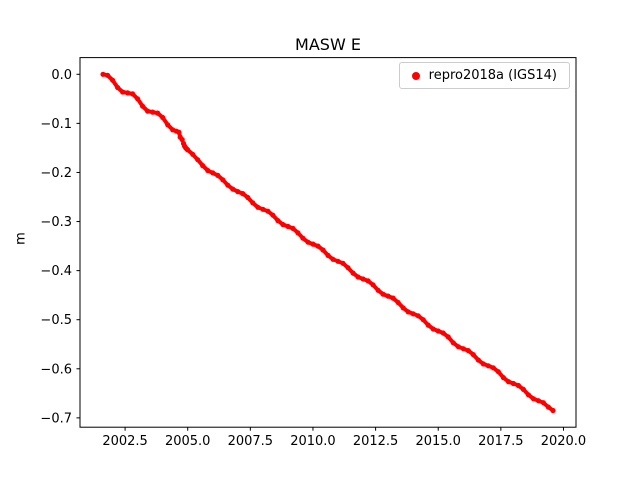 The height and width of the screenshot is (480, 640). What do you see at coordinates (438, 441) in the screenshot?
I see `x-tick-label: 2015.0` at bounding box center [438, 441].